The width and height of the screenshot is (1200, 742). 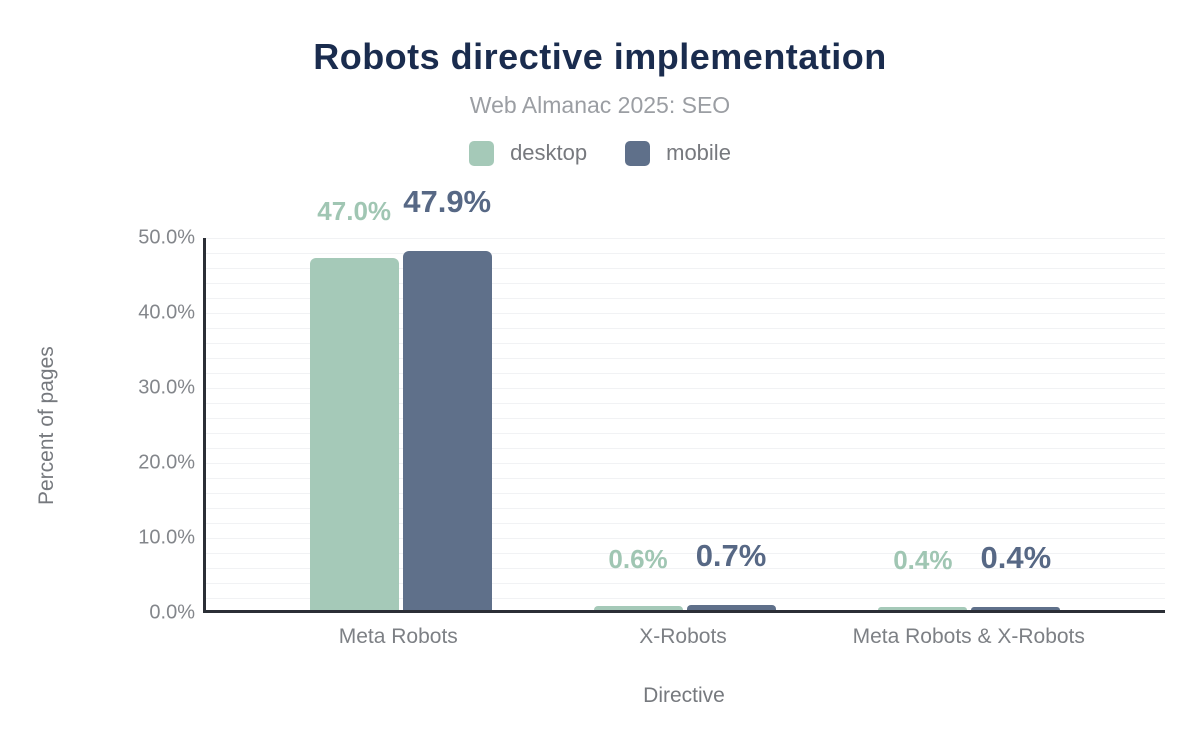 I want to click on chart-legend: desktop mobile, so click(x=600, y=153).